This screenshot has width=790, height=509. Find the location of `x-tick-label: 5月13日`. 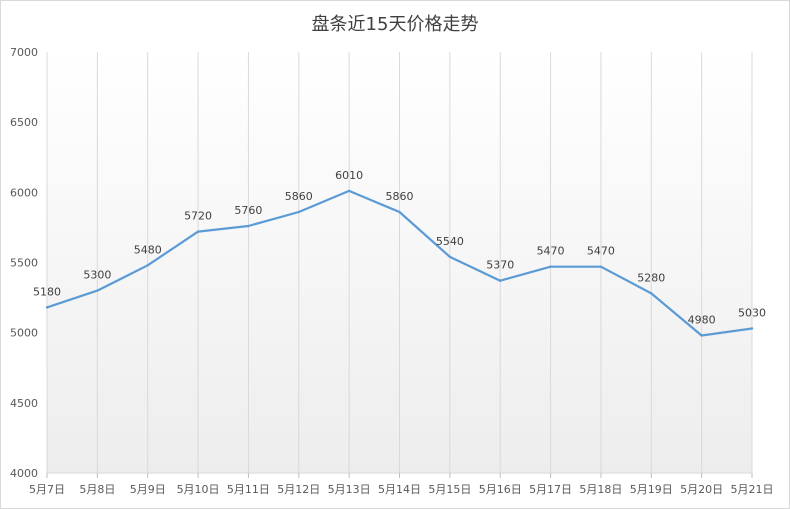

x-tick-label: 5月13日 is located at coordinates (349, 489).